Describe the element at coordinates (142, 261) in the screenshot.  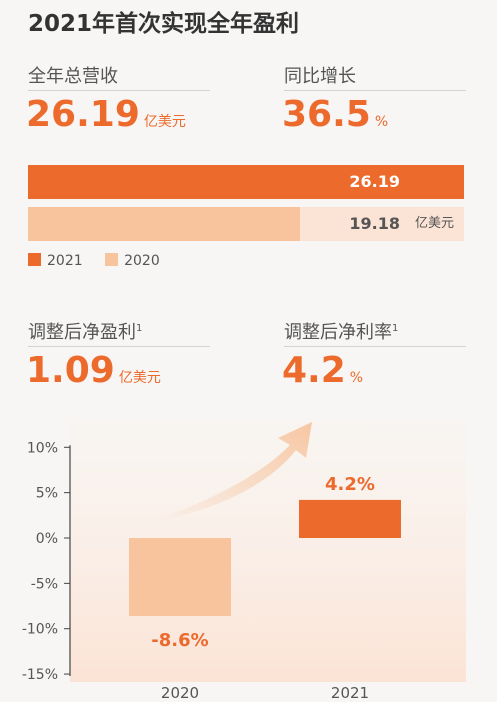
I see `legend-label-2020: 2020` at that location.